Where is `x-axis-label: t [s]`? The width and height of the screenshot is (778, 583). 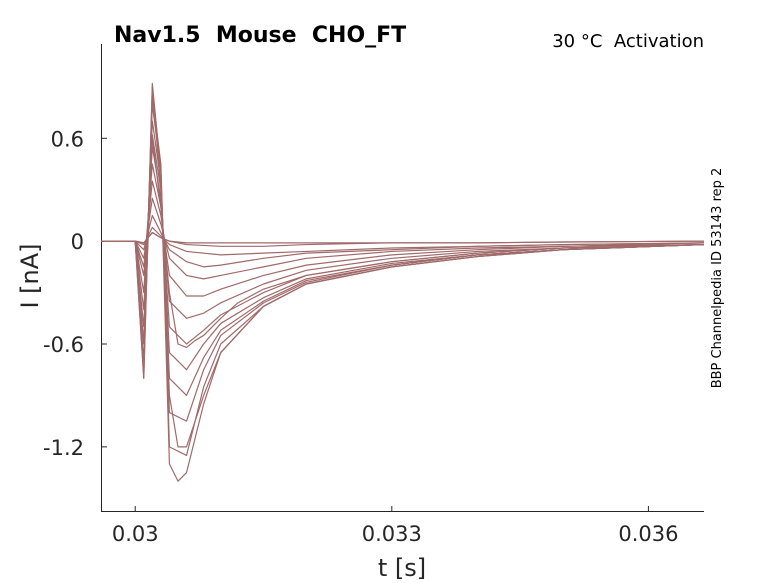 x-axis-label: t [s] is located at coordinates (402, 568).